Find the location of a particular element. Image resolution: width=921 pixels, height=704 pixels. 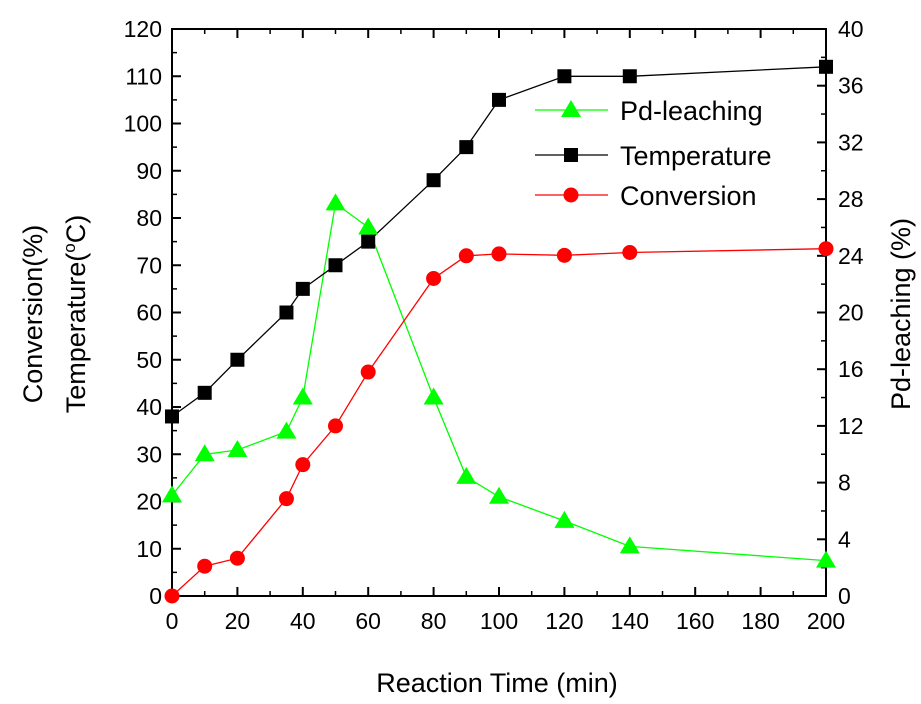

x-tick-label: 140 is located at coordinates (630, 621).